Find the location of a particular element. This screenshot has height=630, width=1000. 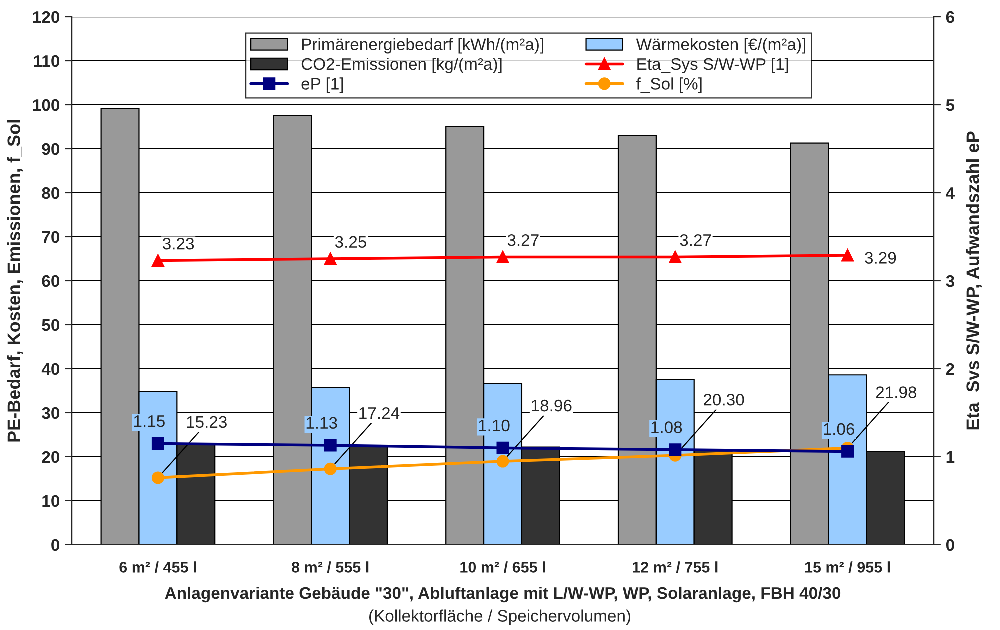

y-tick-label: 80 is located at coordinates (51, 193).